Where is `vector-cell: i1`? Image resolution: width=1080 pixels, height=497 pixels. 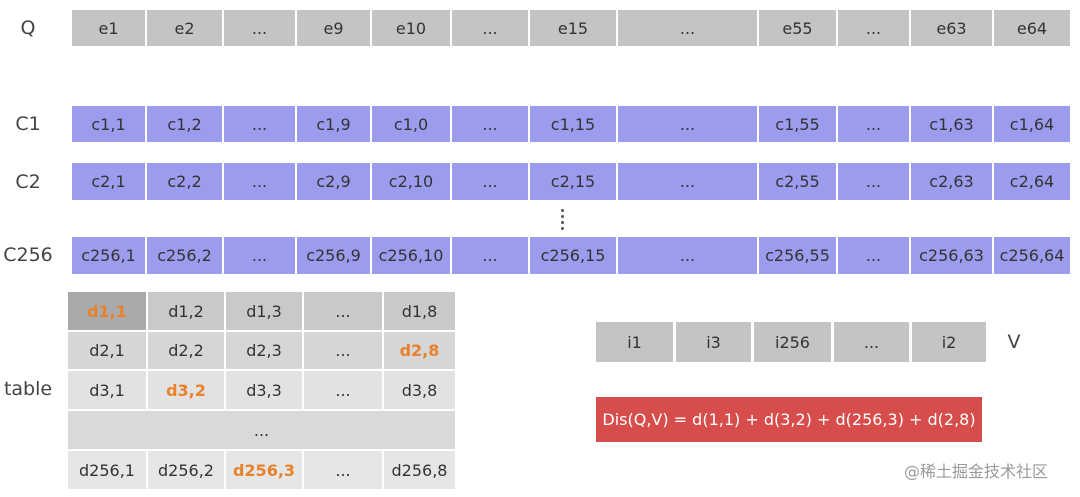
vector-cell: i1 is located at coordinates (634, 342).